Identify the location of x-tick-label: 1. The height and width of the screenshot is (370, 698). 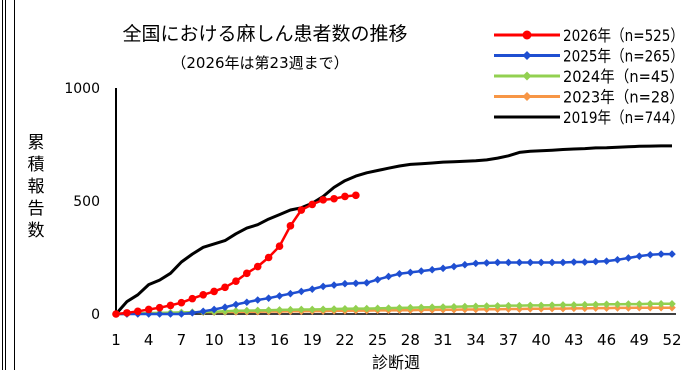
(116, 340).